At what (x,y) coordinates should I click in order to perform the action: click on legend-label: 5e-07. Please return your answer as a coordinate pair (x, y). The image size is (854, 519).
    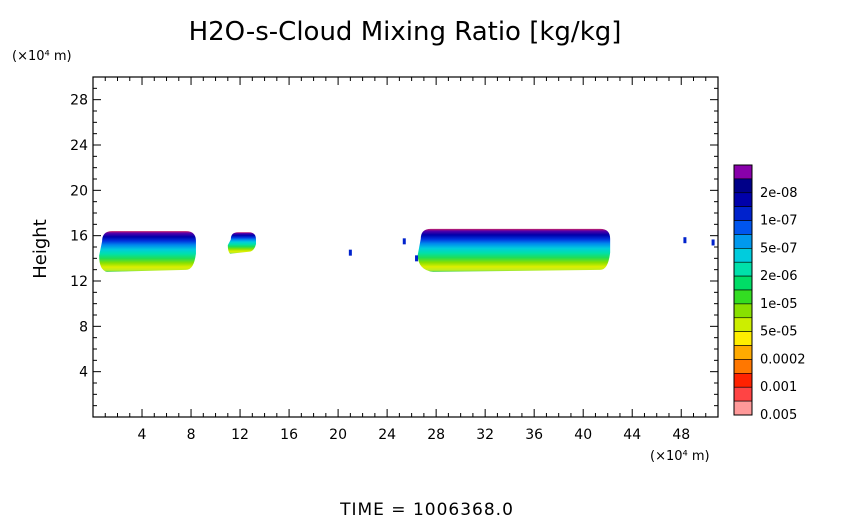
    Looking at the image, I should click on (779, 248).